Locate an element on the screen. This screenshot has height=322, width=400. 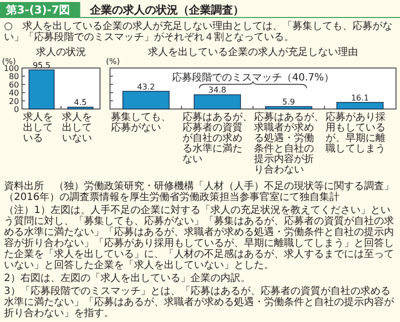
y-tick-label: 0 is located at coordinates (16, 109).